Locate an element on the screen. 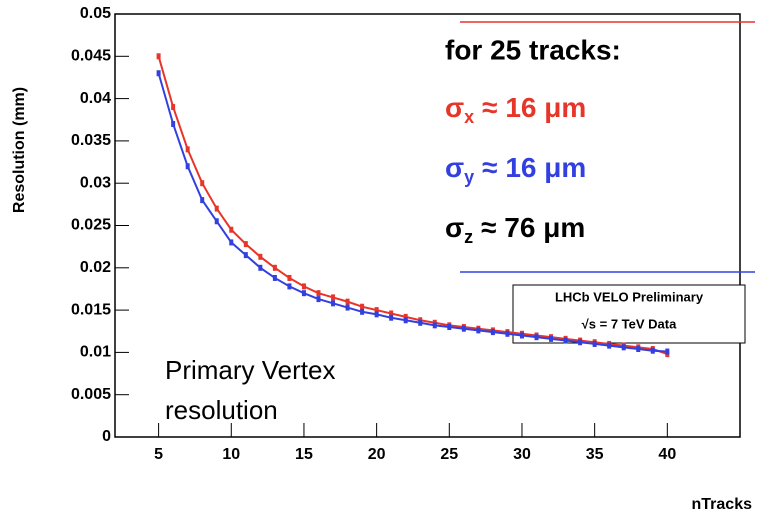 The height and width of the screenshot is (520, 765). x-tick-label: 30 is located at coordinates (522, 454).